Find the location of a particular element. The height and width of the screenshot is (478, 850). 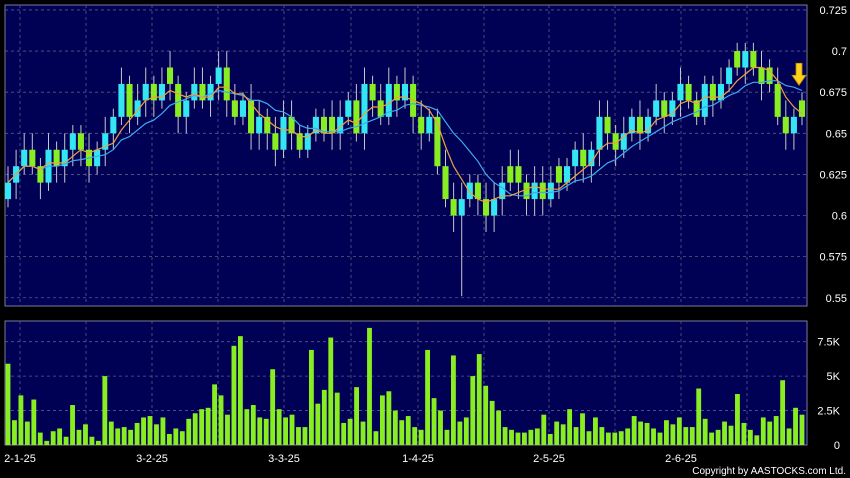

price-tick-label: 0.675 is located at coordinates (833, 93).